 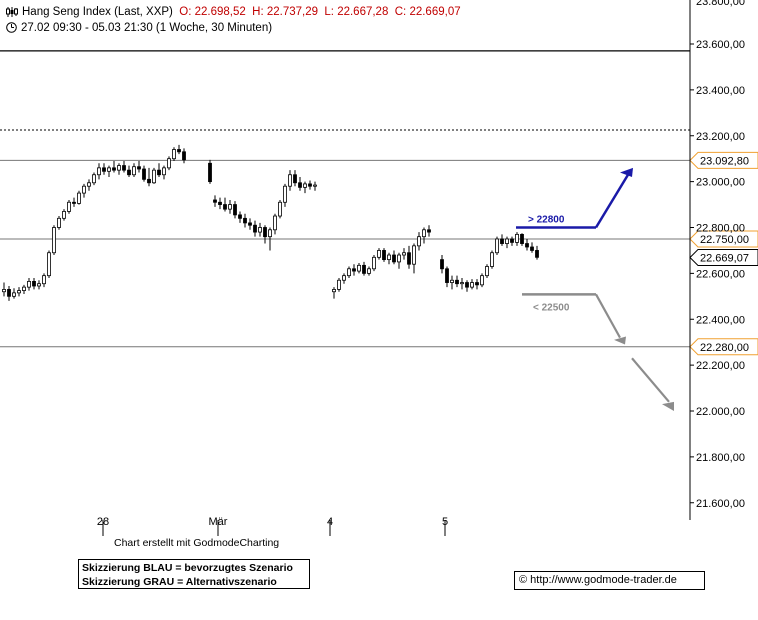 What do you see at coordinates (197, 543) in the screenshot?
I see `chart-credit: Chart erstellt mit GodmodeCharting` at bounding box center [197, 543].